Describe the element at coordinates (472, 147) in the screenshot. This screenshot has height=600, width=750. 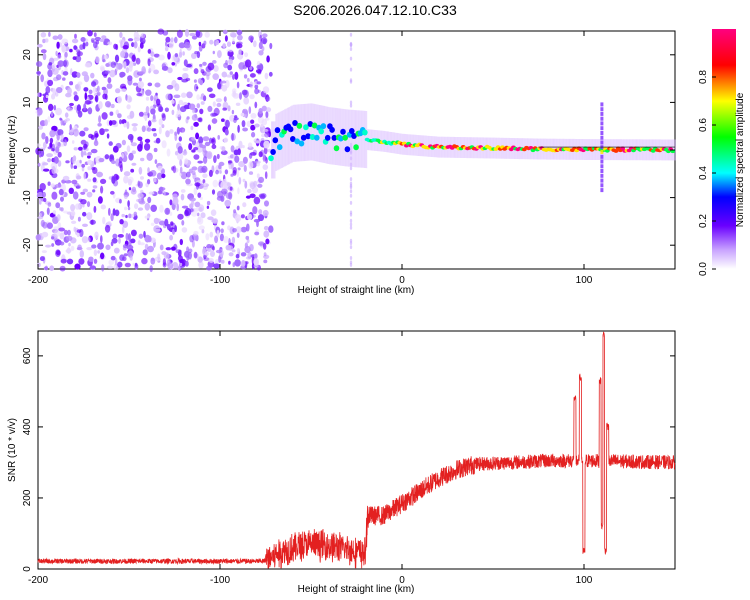
I see `spectrogram-signal-band` at that location.